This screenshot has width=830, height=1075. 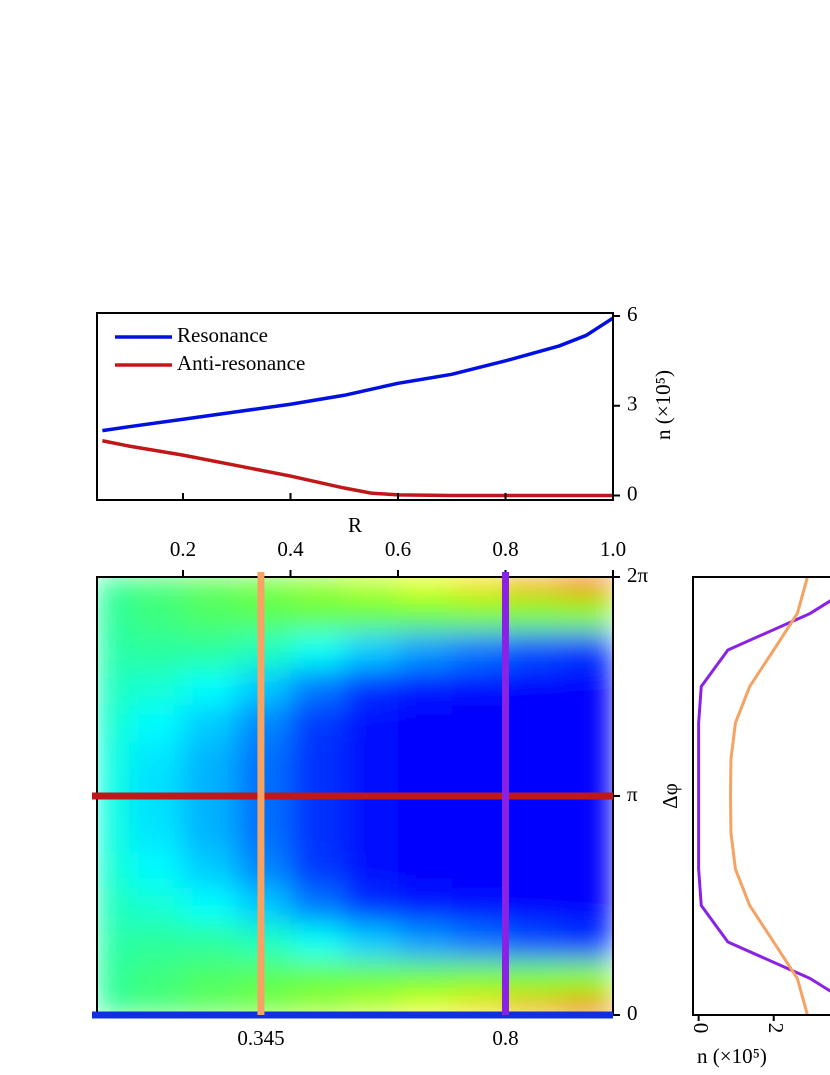 I want to click on legend-label: Resonance, so click(x=222, y=335).